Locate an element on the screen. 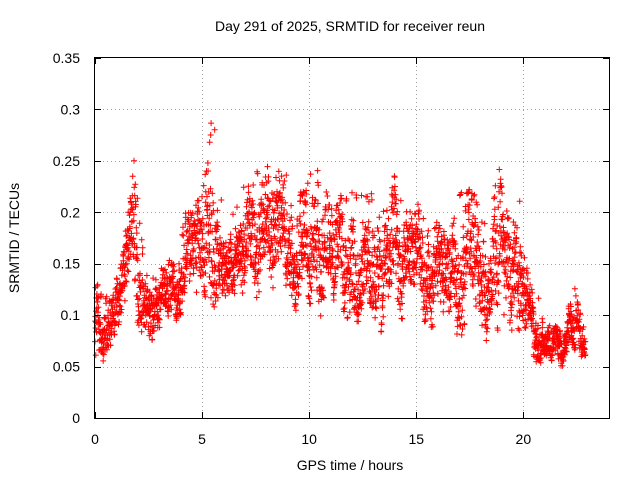 Image resolution: width=640 pixels, height=480 pixels. y-tick-label: 0.05 is located at coordinates (66, 367).